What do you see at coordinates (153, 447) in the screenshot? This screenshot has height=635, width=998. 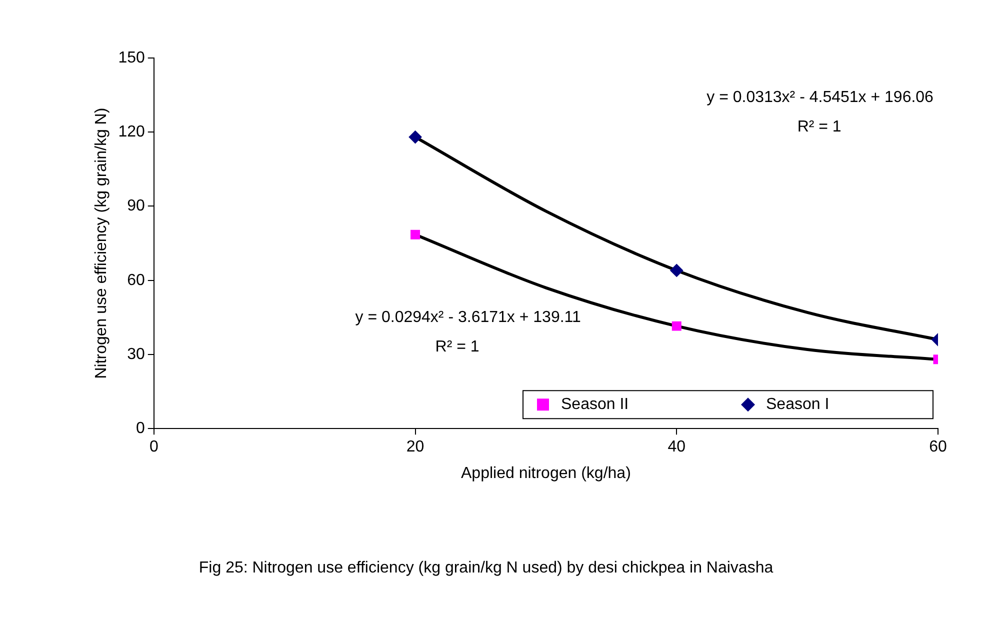 I see `x-tick-label: 0` at bounding box center [153, 447].